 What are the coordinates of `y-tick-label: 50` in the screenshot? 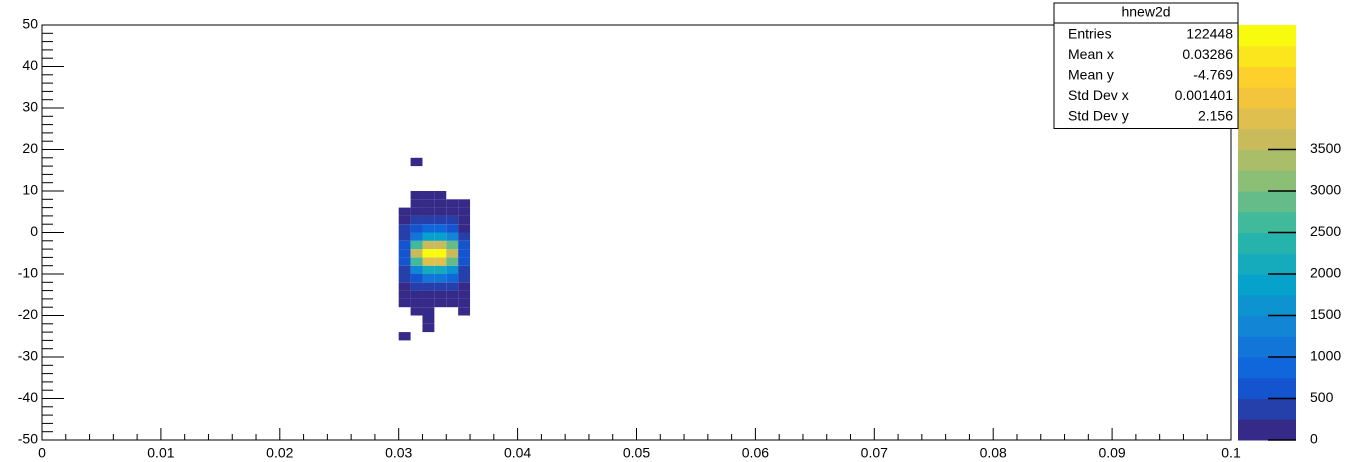 It's located at (30, 24).